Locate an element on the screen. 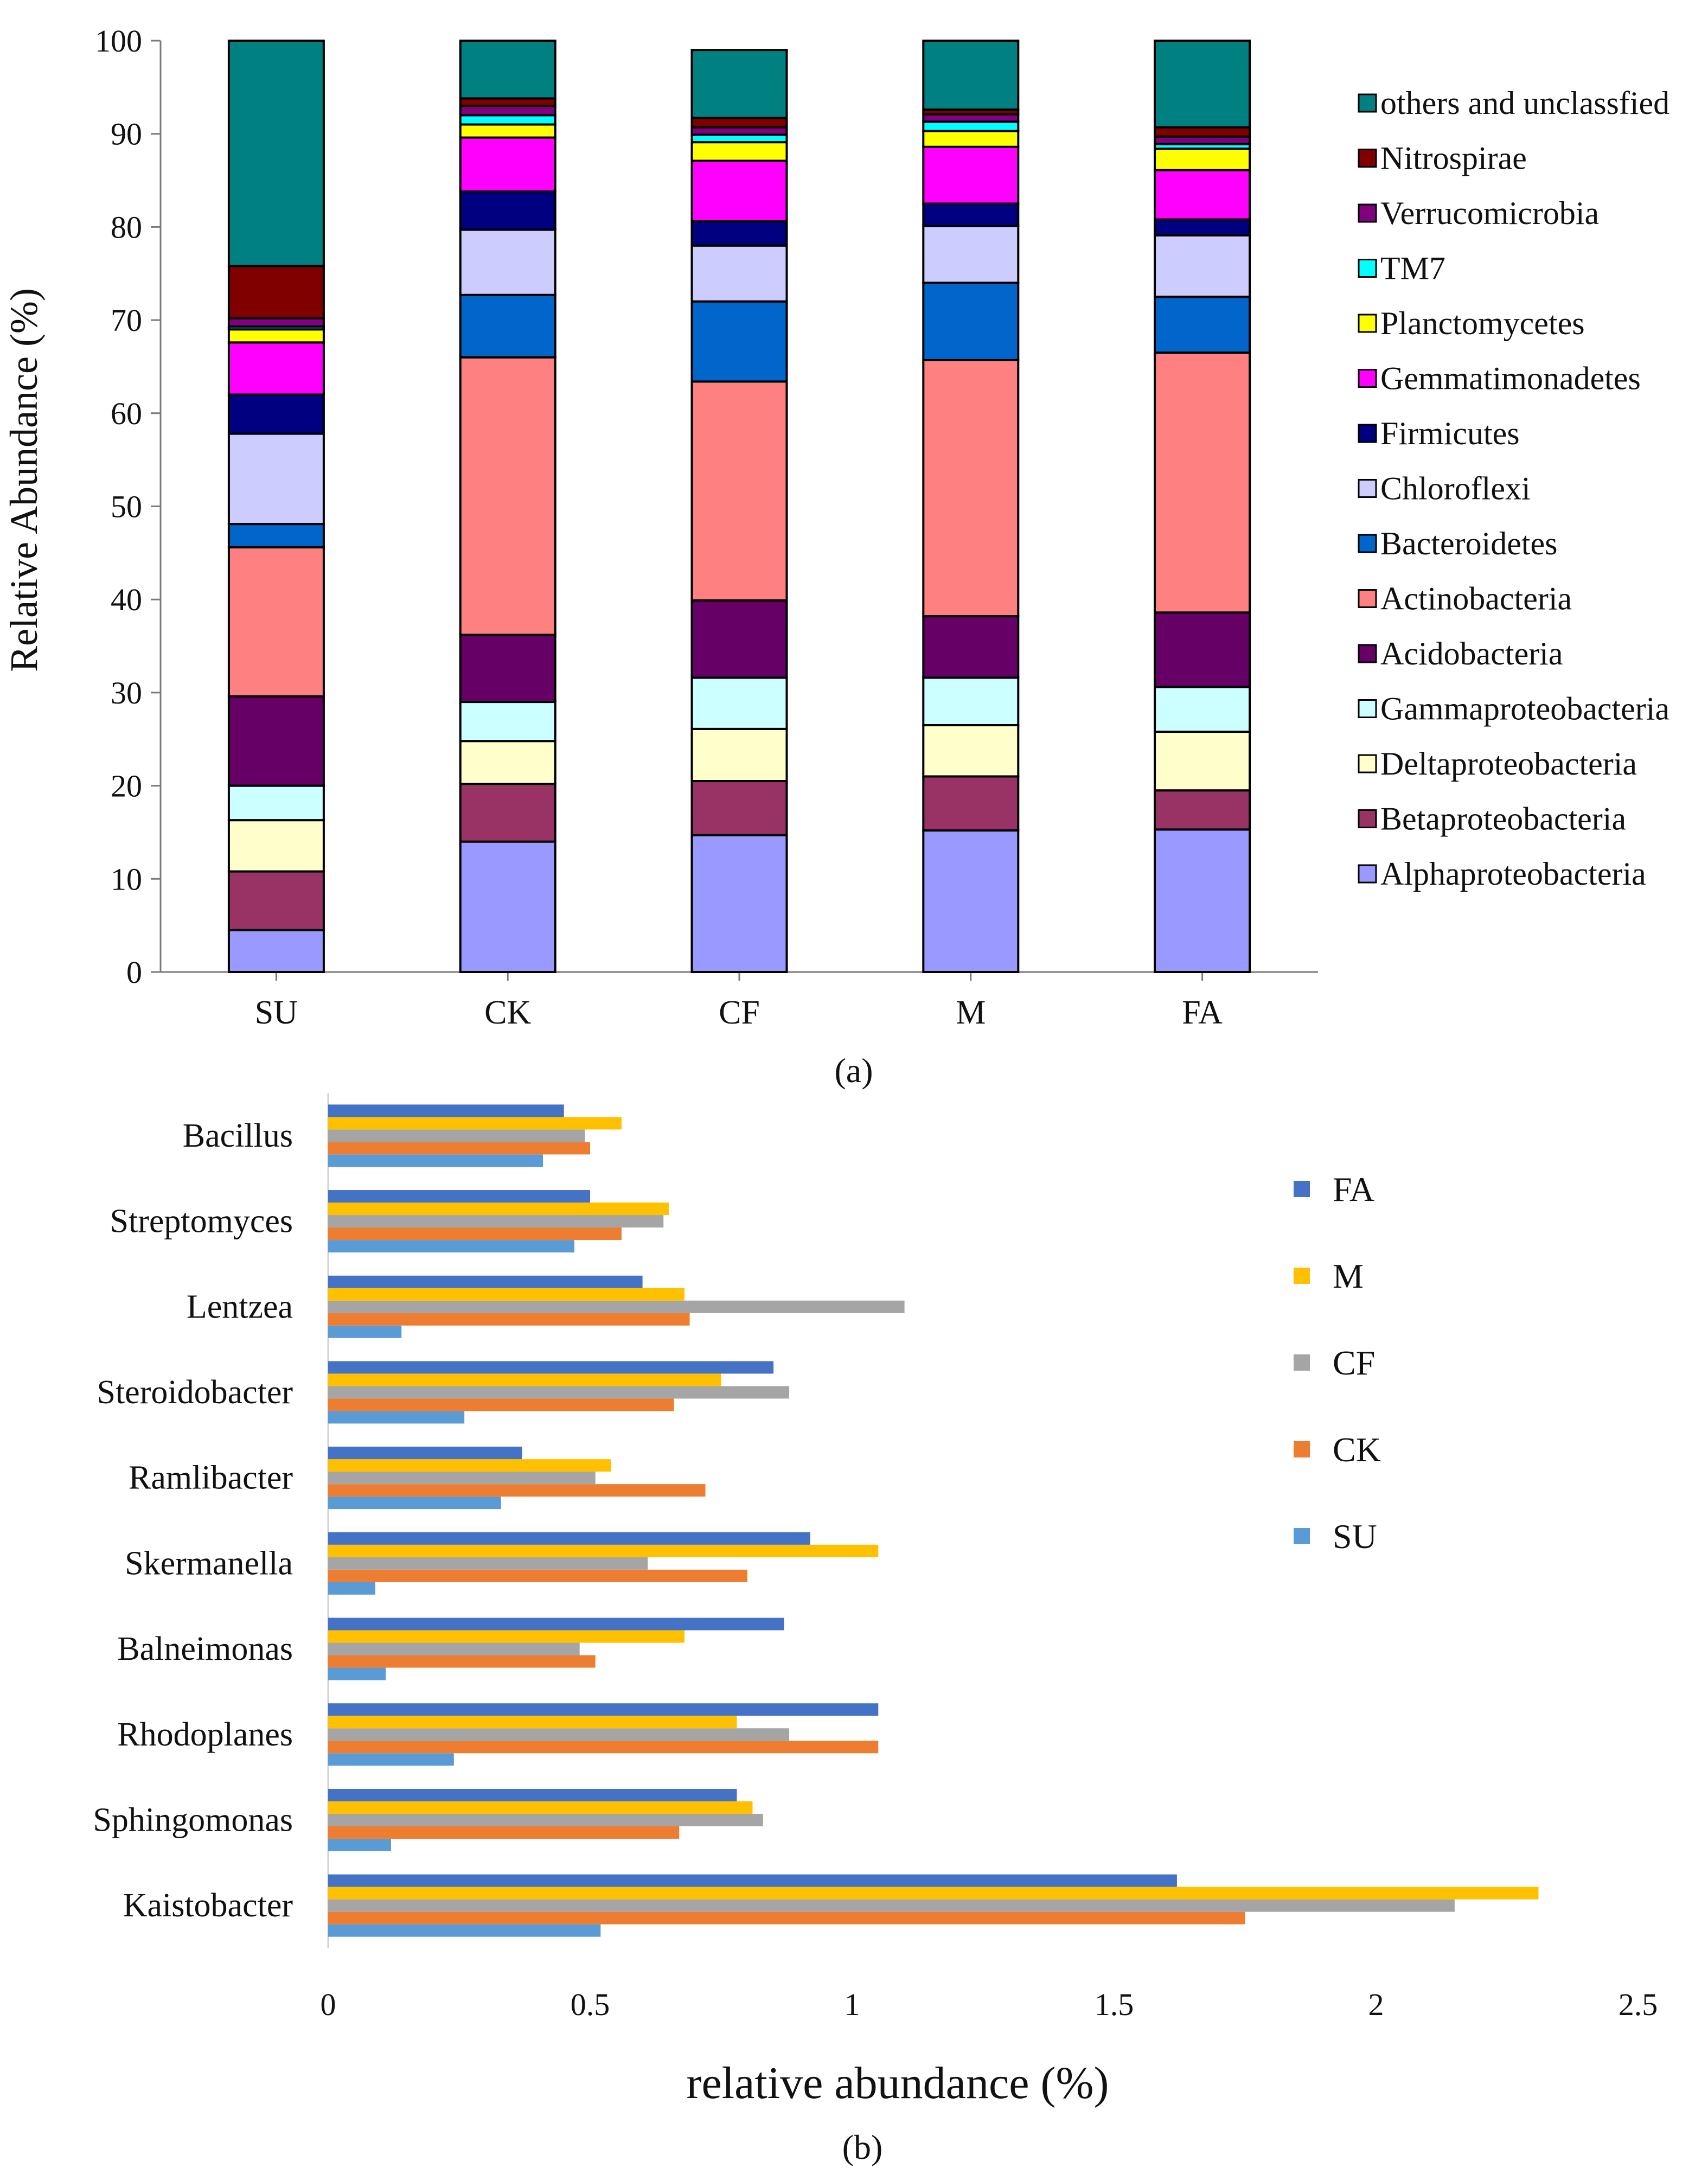 The height and width of the screenshot is (2174, 1708). bar-segment-cf-gammaproteobacteria is located at coordinates (739, 703).